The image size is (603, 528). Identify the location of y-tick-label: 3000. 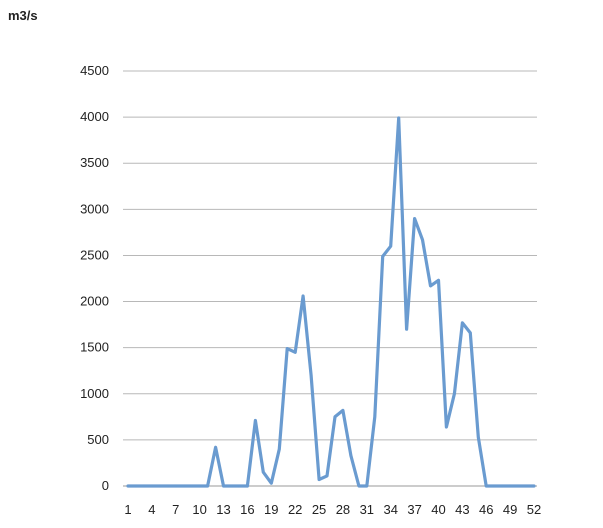
(94, 208).